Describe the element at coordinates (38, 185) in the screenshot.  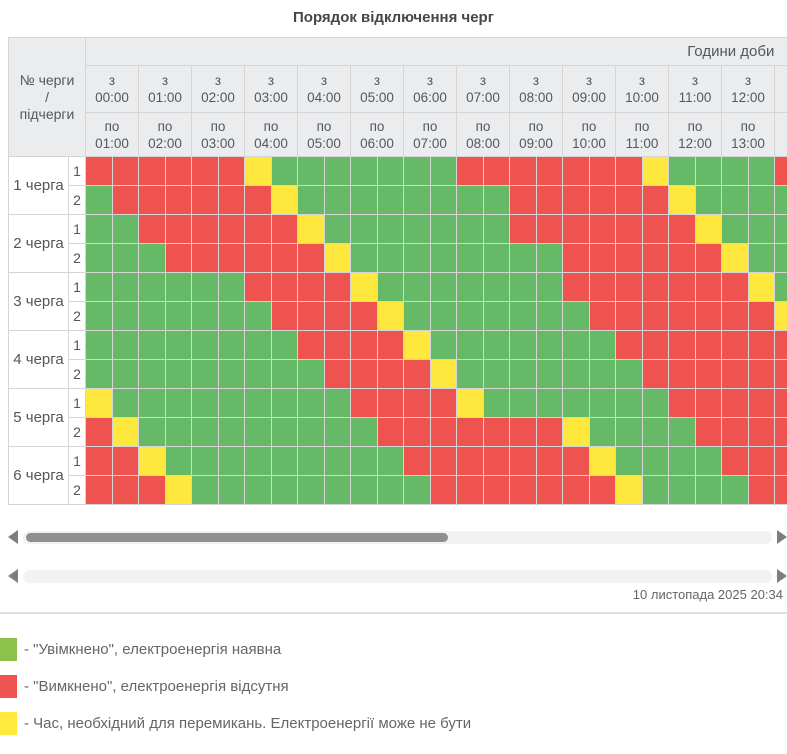
I see `queue-label: 1 черга` at that location.